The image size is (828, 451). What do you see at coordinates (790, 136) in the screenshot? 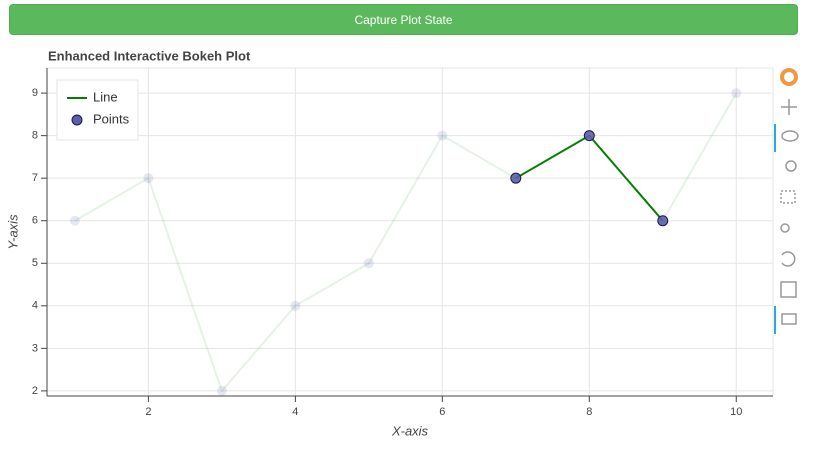
I see `lasso-tool` at bounding box center [790, 136].